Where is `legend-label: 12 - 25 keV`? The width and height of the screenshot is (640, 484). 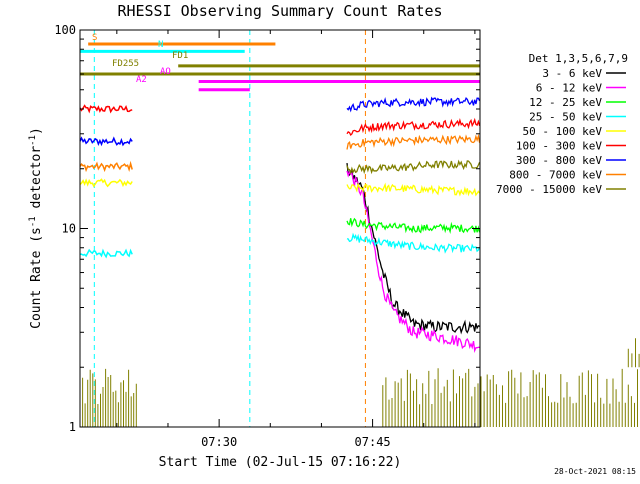
legend-label: 12 - 25 keV is located at coordinates (565, 102).